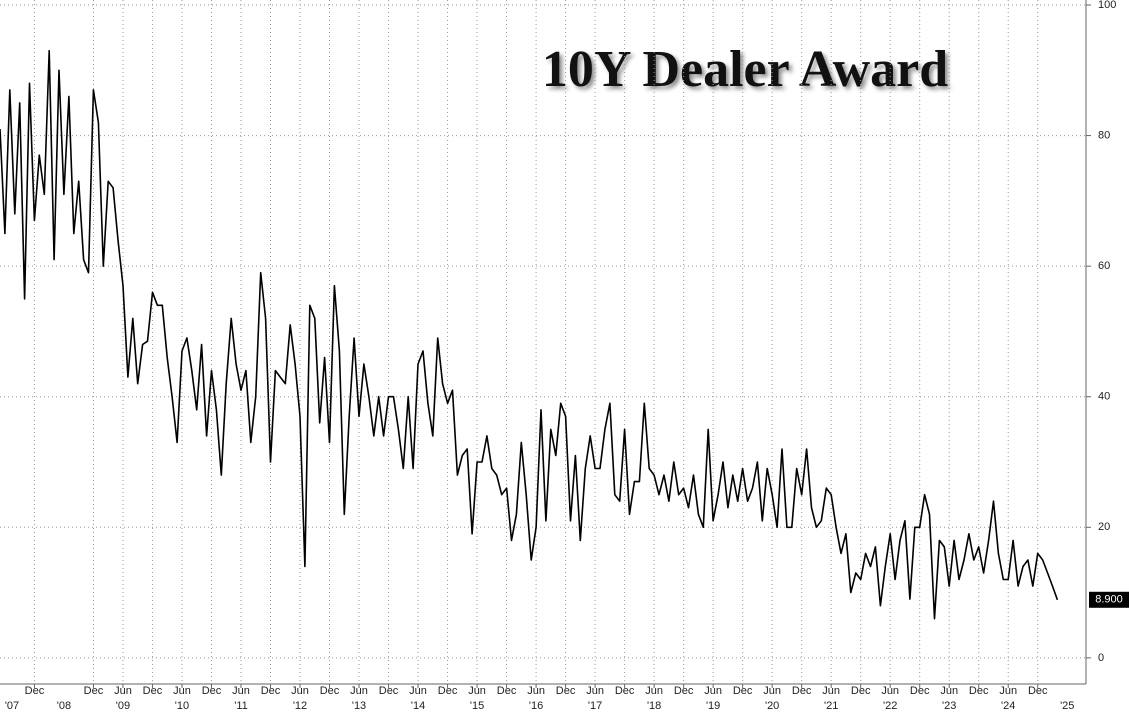  I want to click on year-label: '09, so click(123, 706).